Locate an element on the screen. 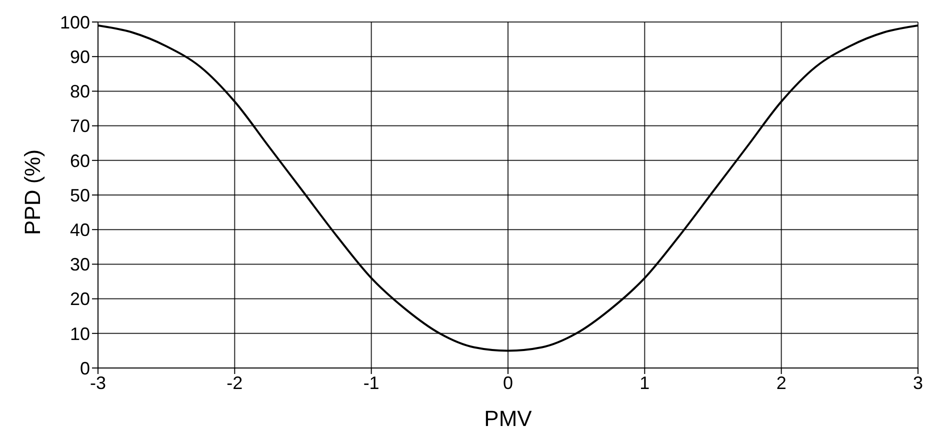 The width and height of the screenshot is (950, 448). x-tick-label: 0 is located at coordinates (508, 382).